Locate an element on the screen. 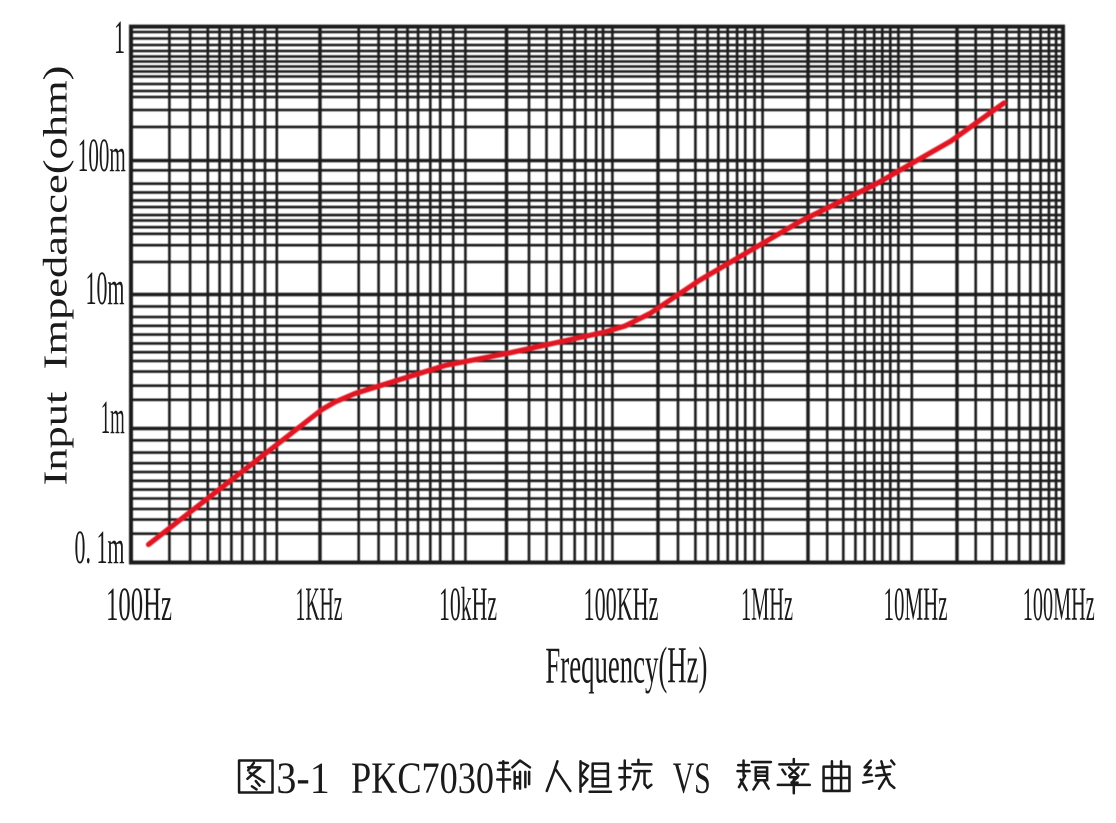 The width and height of the screenshot is (1116, 823). svg-text: 100Hz is located at coordinates (139, 604).